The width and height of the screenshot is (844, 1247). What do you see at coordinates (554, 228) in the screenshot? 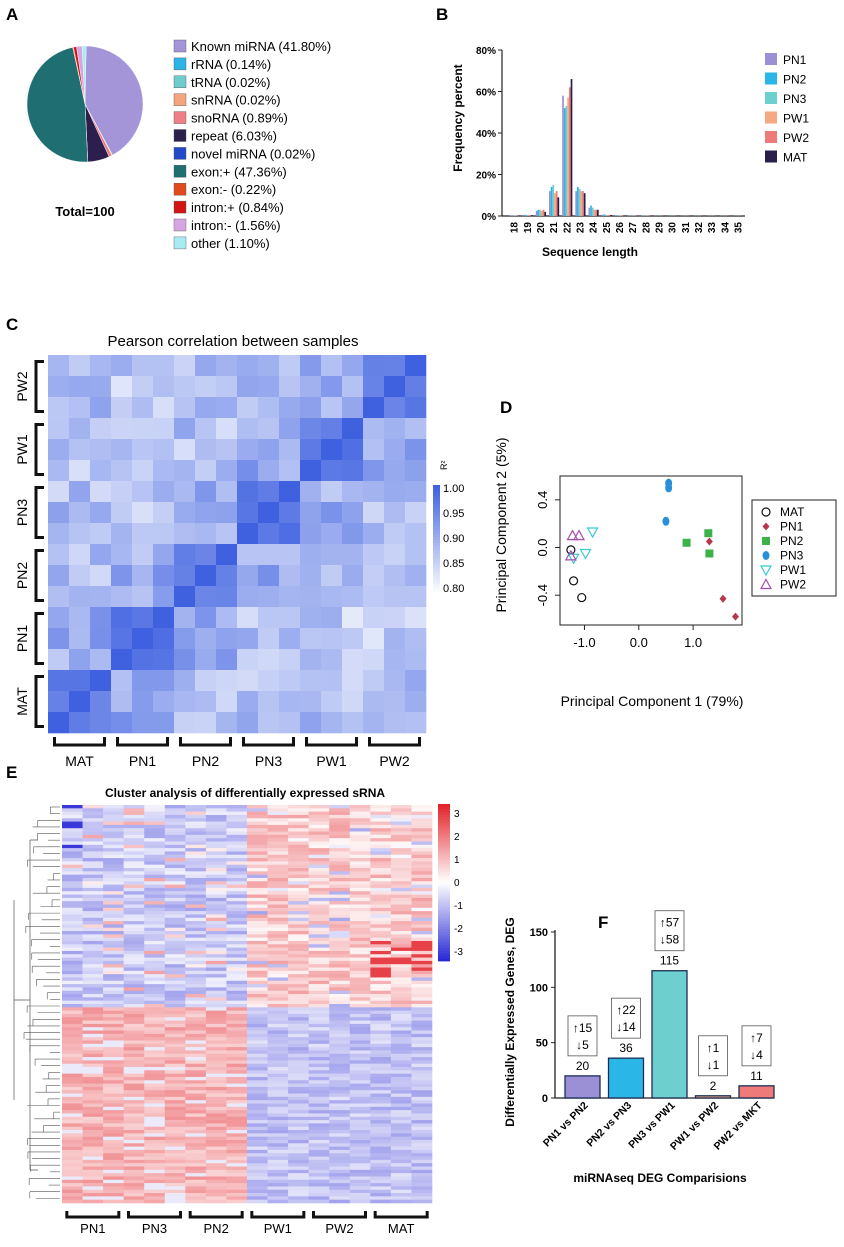
I see `length-x-tick-label: 21` at bounding box center [554, 228].